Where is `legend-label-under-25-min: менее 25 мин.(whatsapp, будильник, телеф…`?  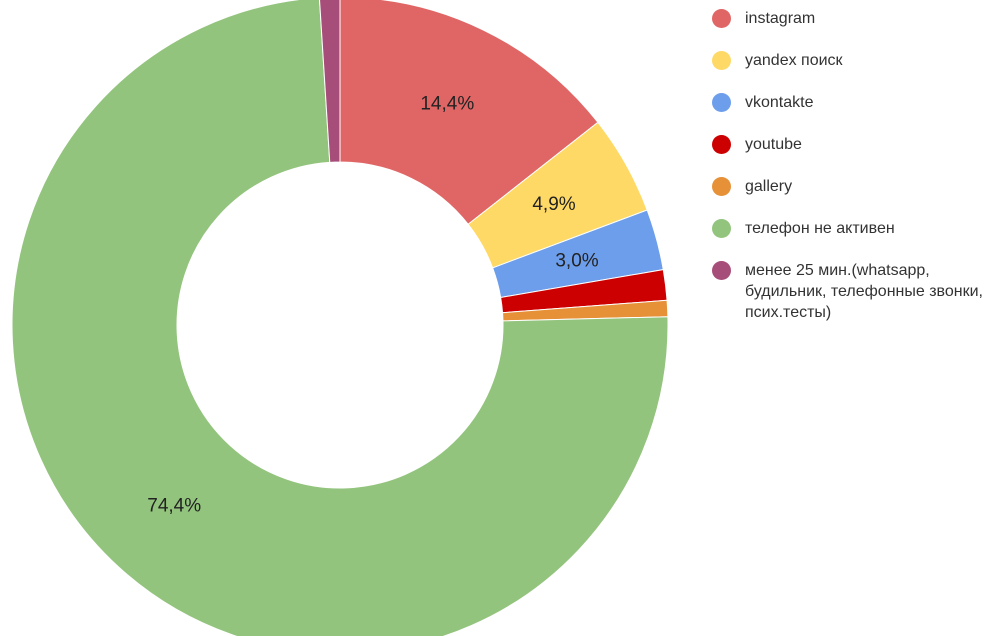 legend-label-under-25-min: менее 25 мин.(whatsapp, будильник, телеф… is located at coordinates (864, 291).